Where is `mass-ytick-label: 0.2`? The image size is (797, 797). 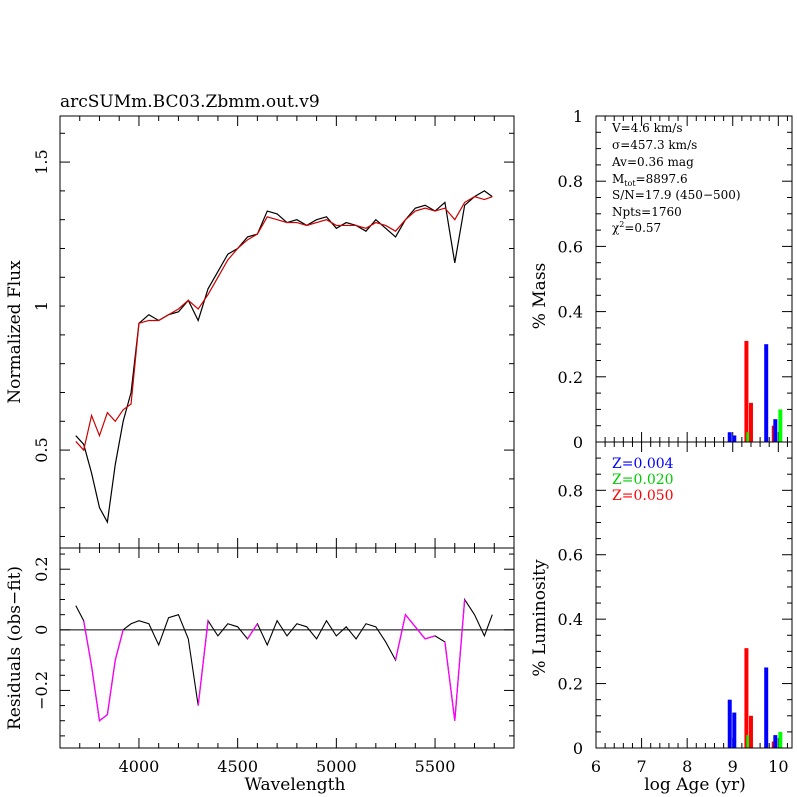
mass-ytick-label: 0.2 is located at coordinates (570, 377).